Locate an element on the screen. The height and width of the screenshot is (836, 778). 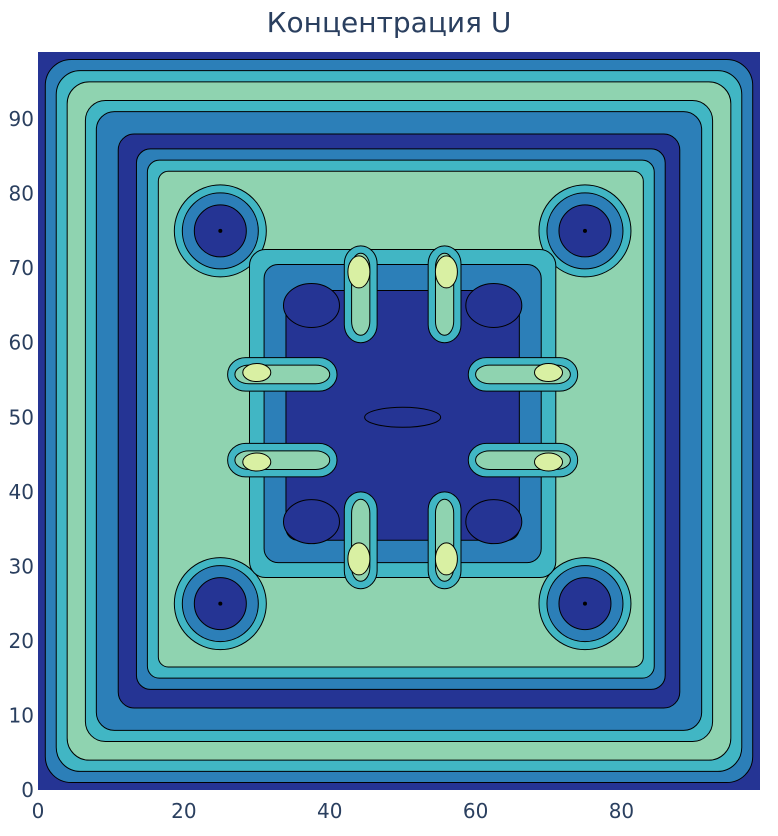
x-tick-label: 0 is located at coordinates (38, 811).